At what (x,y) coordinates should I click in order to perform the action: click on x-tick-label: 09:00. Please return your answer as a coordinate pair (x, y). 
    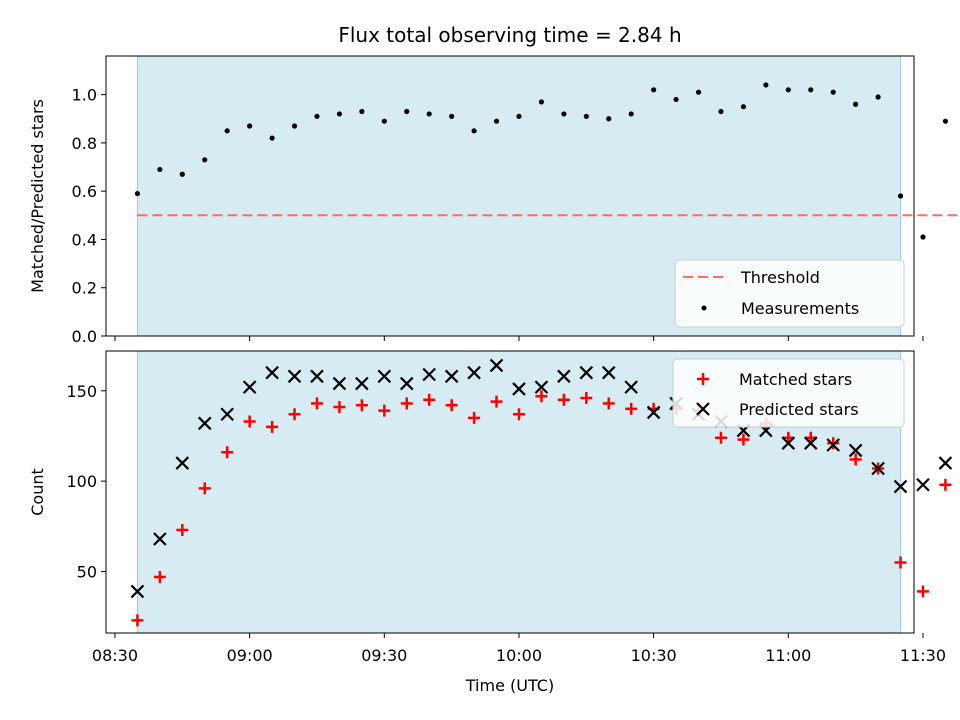
    Looking at the image, I should click on (250, 655).